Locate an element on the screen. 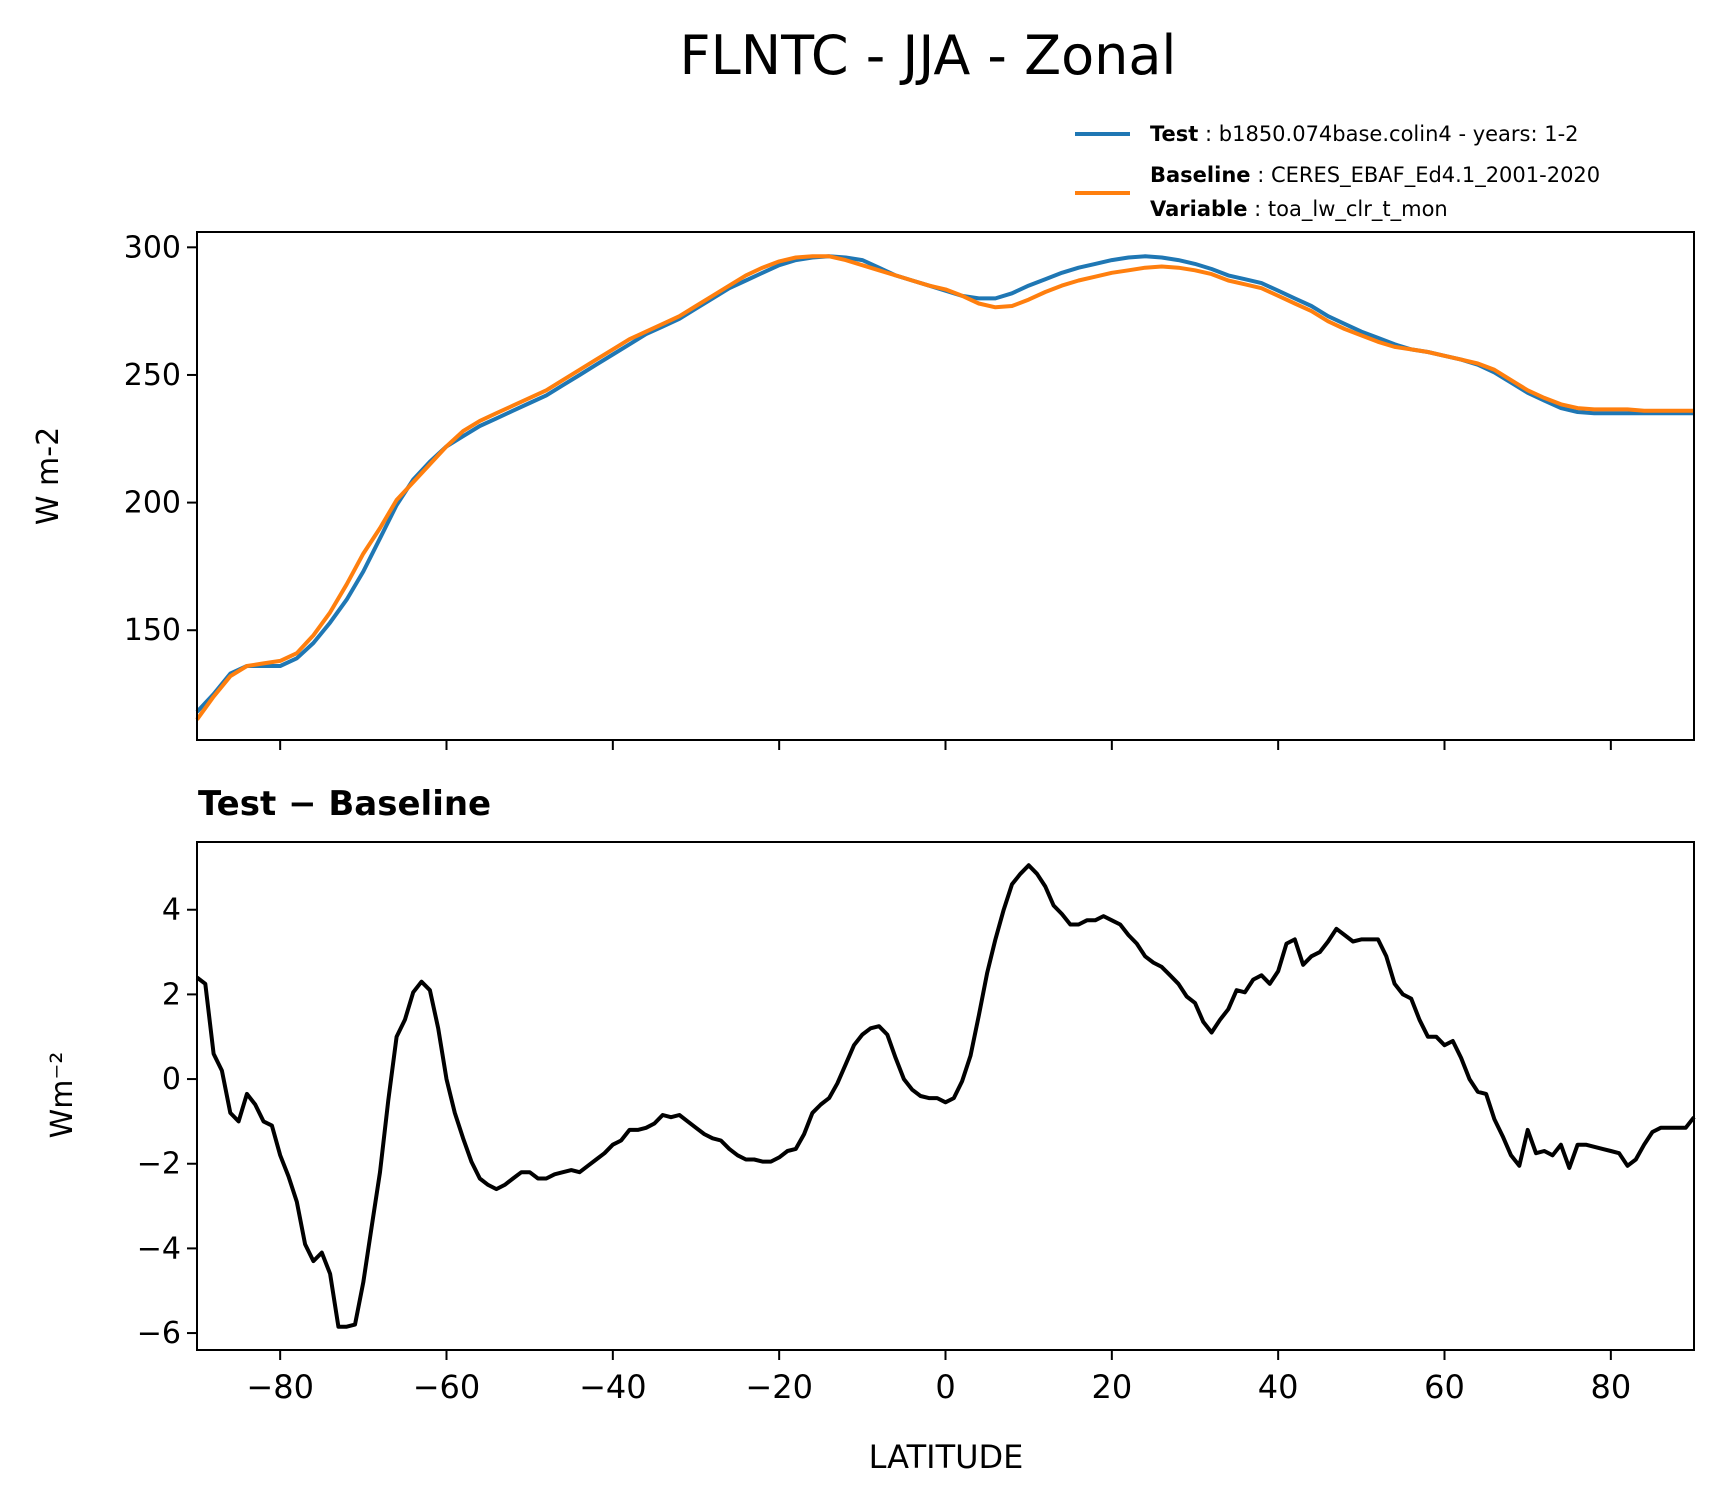  bottom-xtick-label: 20 is located at coordinates (1111, 1387).